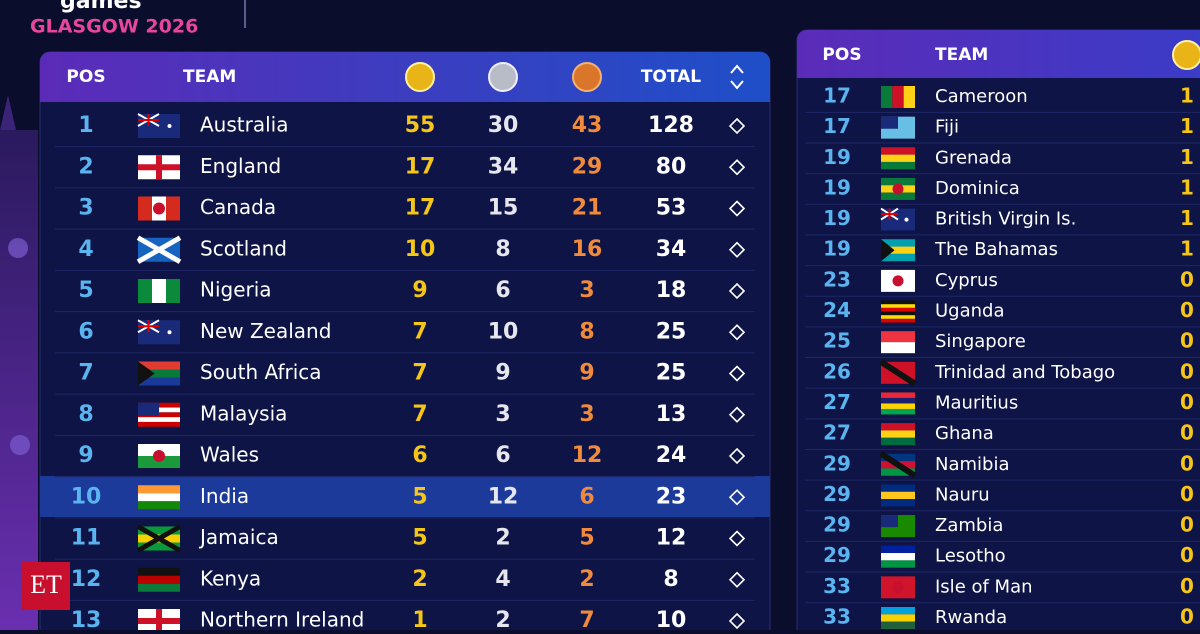 The image size is (1200, 634). I want to click on cell-pos: 17, so click(837, 96).